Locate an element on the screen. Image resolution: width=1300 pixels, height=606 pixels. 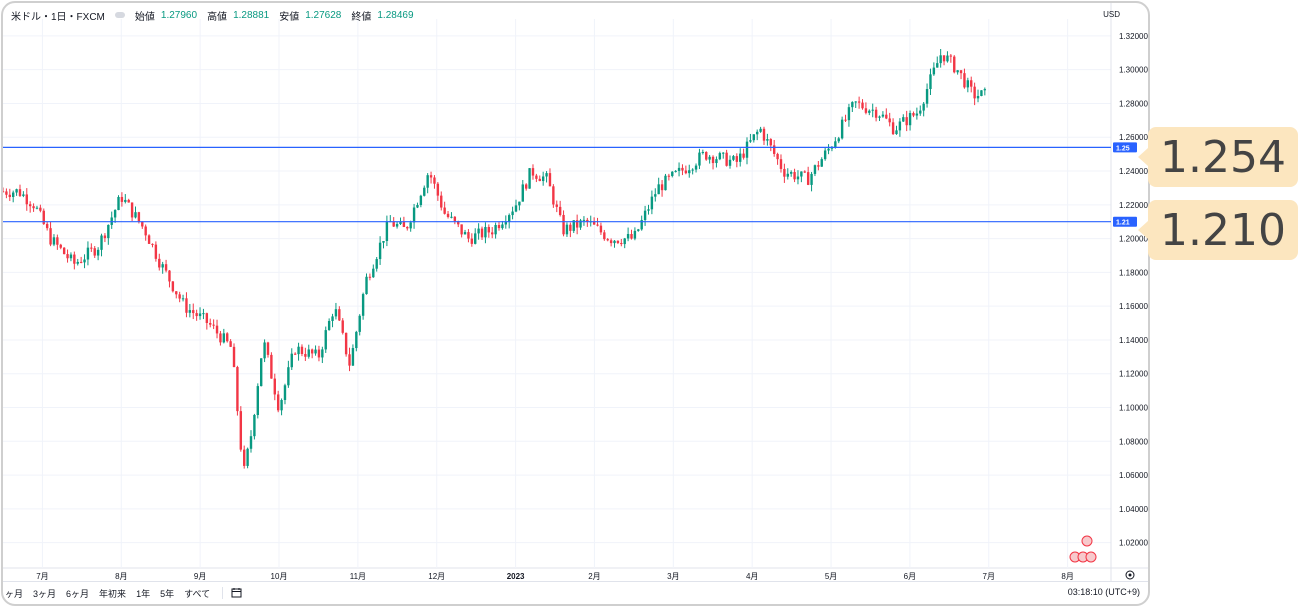
range-6m-button: 6ヶ月 is located at coordinates (78, 593).